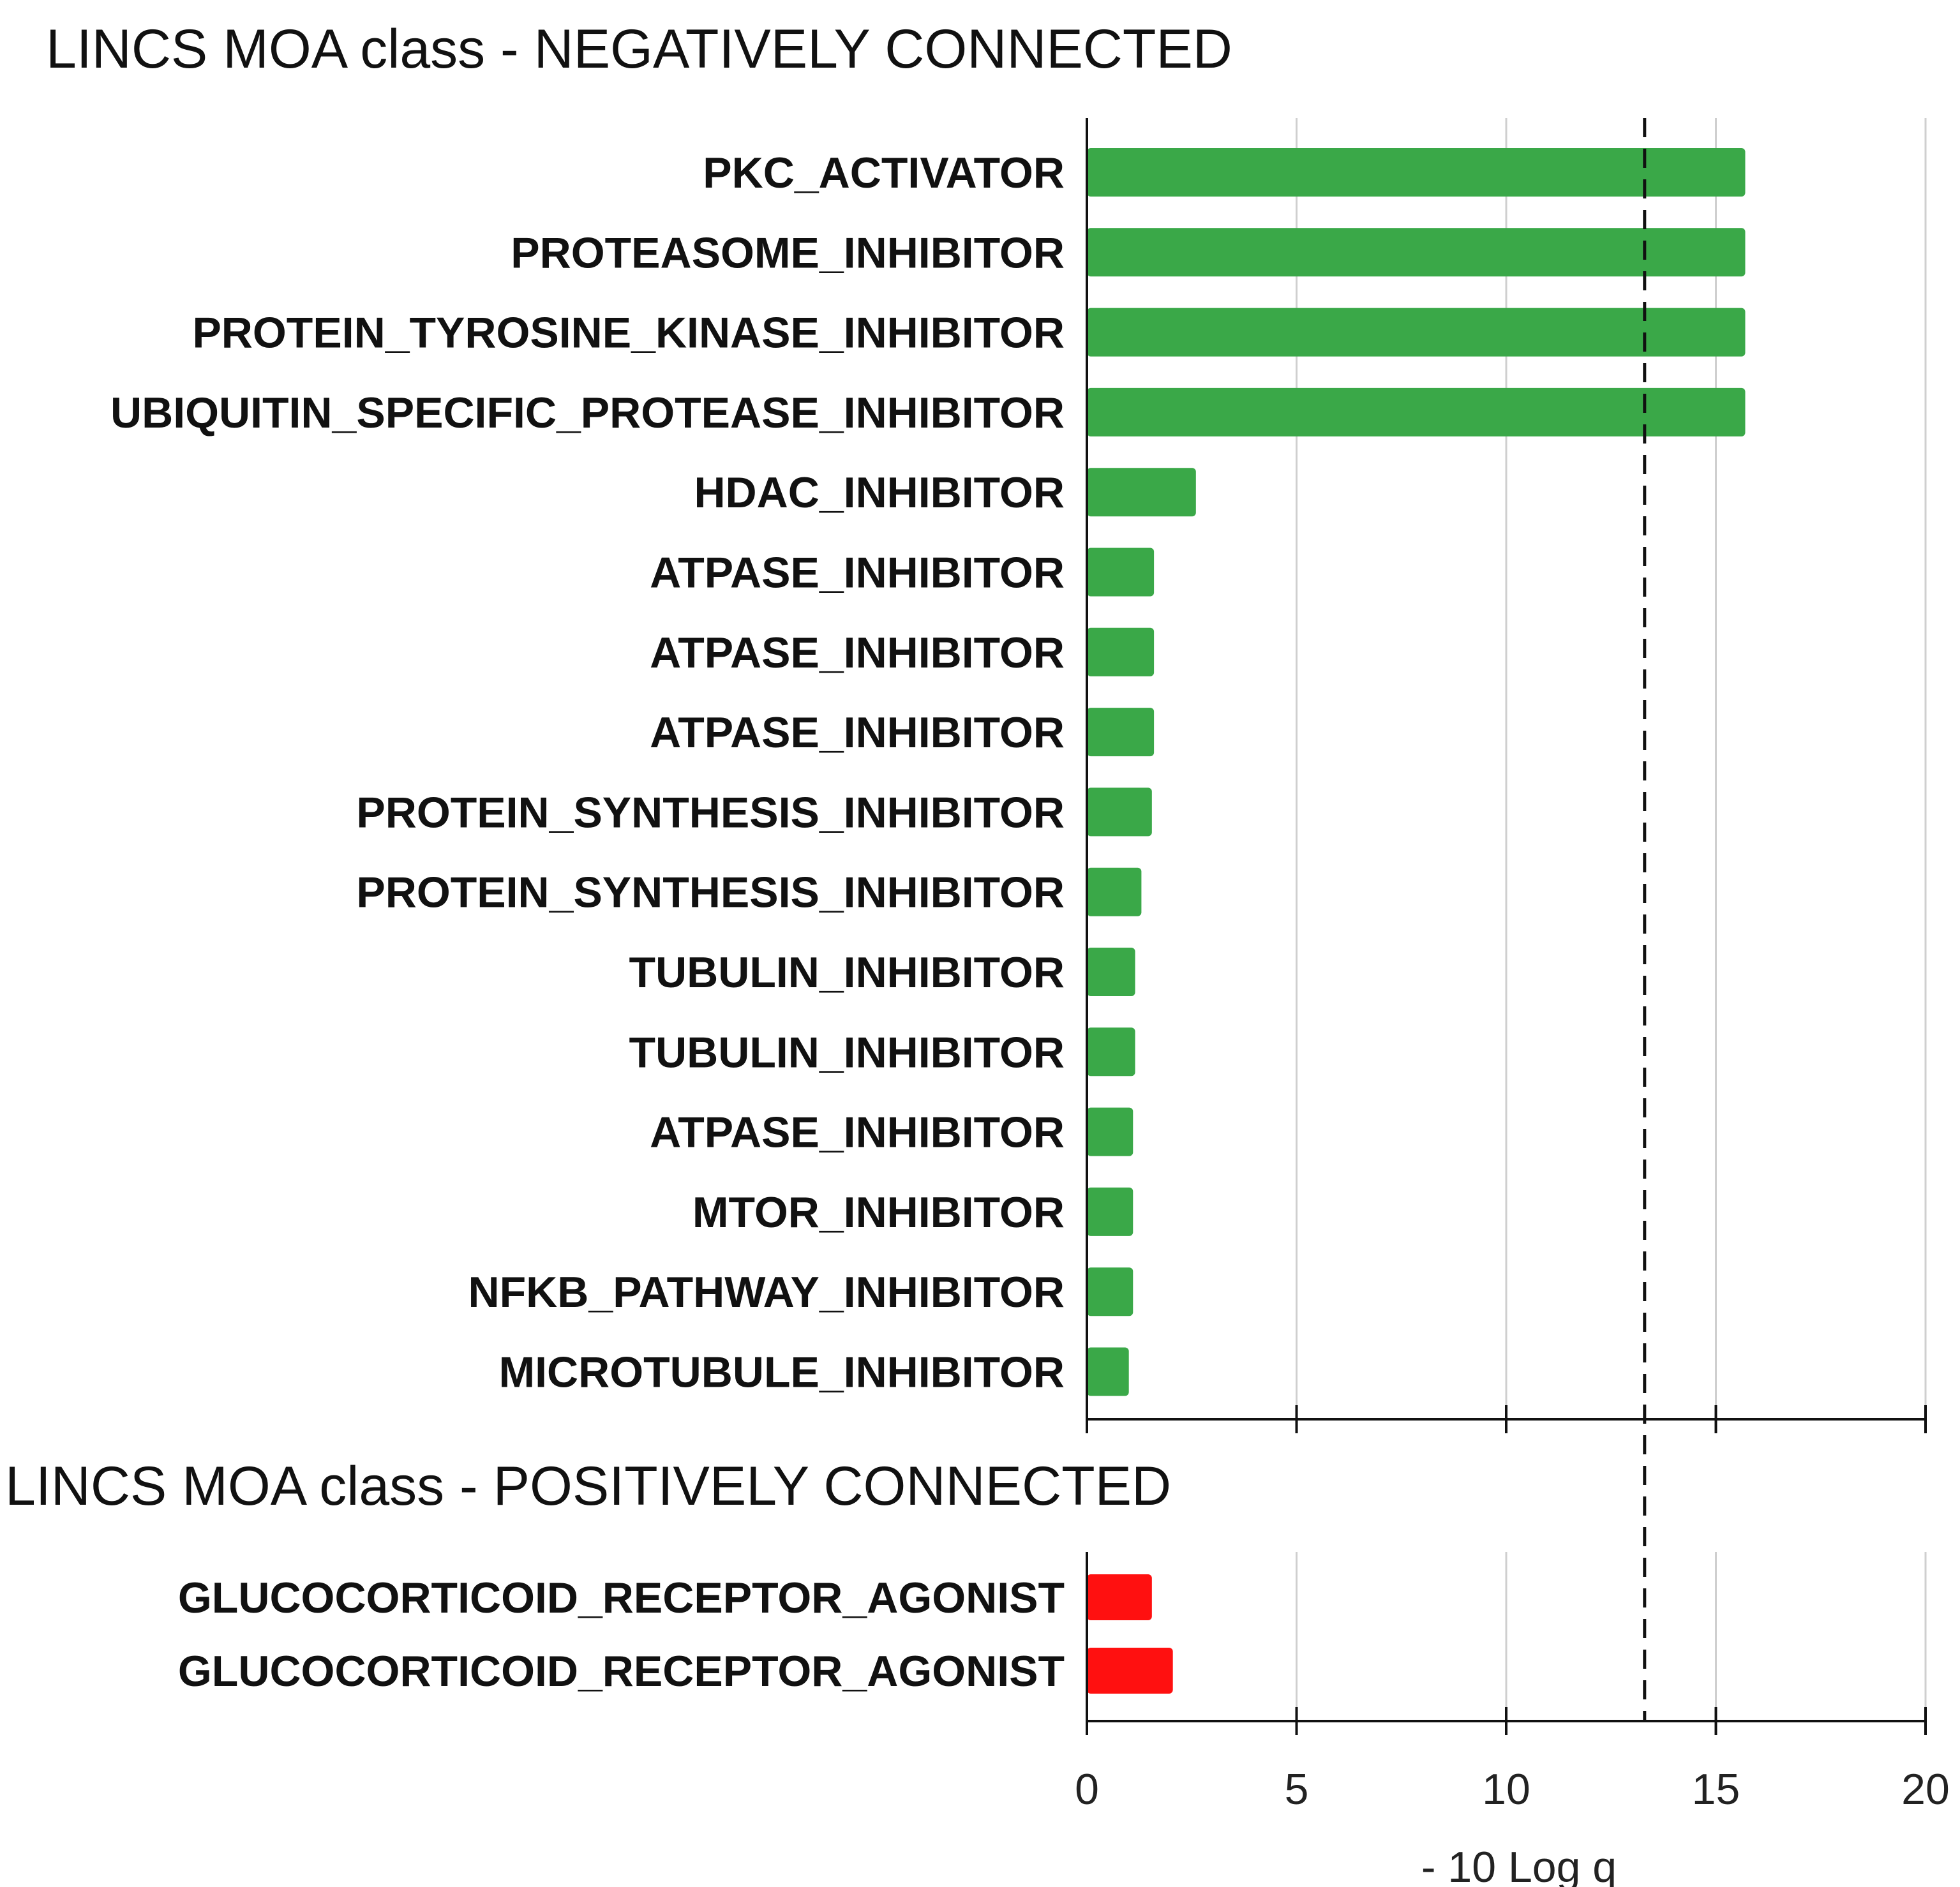 Image resolution: width=1960 pixels, height=1887 pixels. What do you see at coordinates (639, 50) in the screenshot?
I see `negative-panel-title: LINCS MOA class - NEGATIVELY CONNECTED` at bounding box center [639, 50].